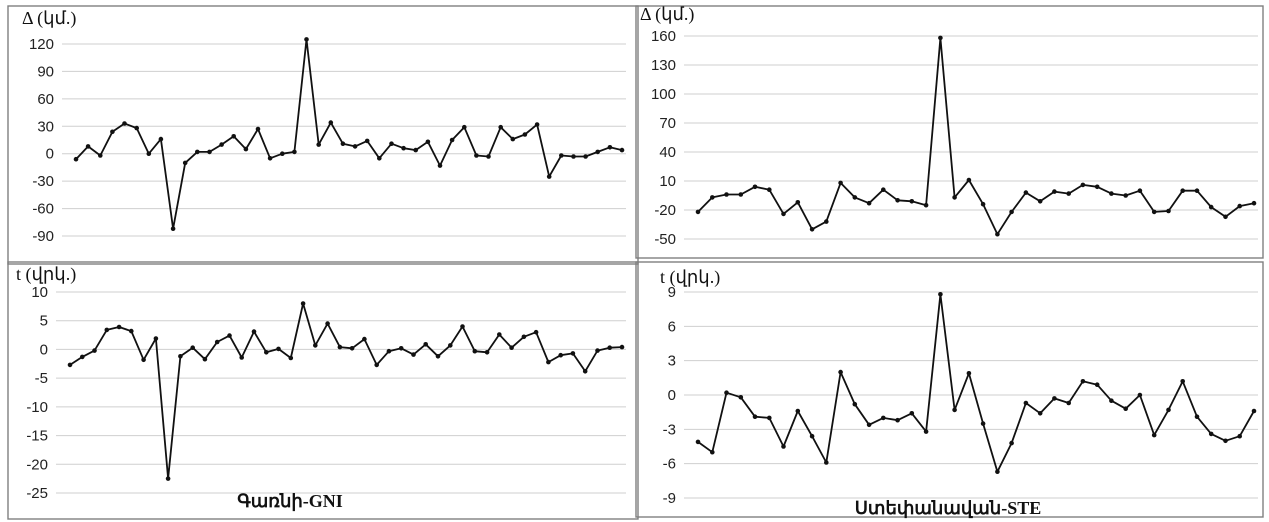 This screenshot has width=1269, height=522. What do you see at coordinates (667, 14) in the screenshot?
I see `y-axis-label: Δ (կմ.)` at bounding box center [667, 14].